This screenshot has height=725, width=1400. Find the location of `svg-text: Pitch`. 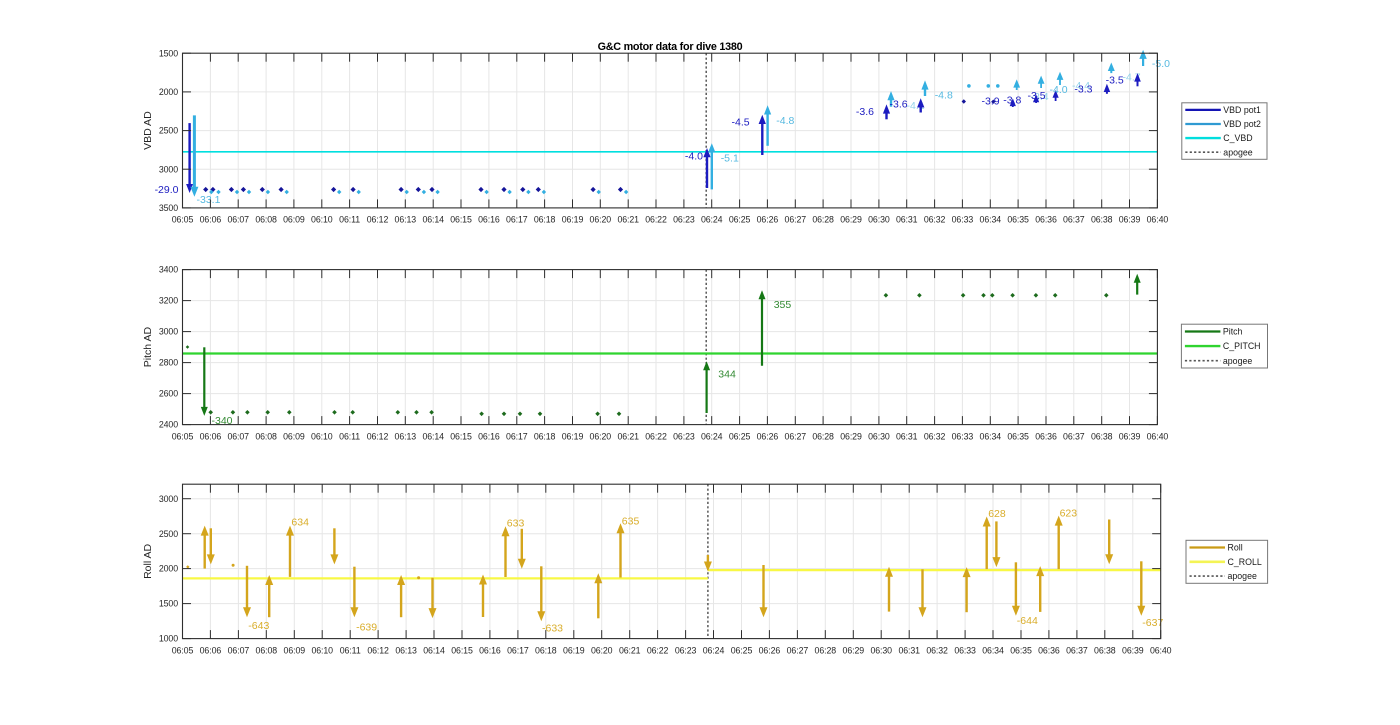

svg-text: Pitch is located at coordinates (1233, 332).